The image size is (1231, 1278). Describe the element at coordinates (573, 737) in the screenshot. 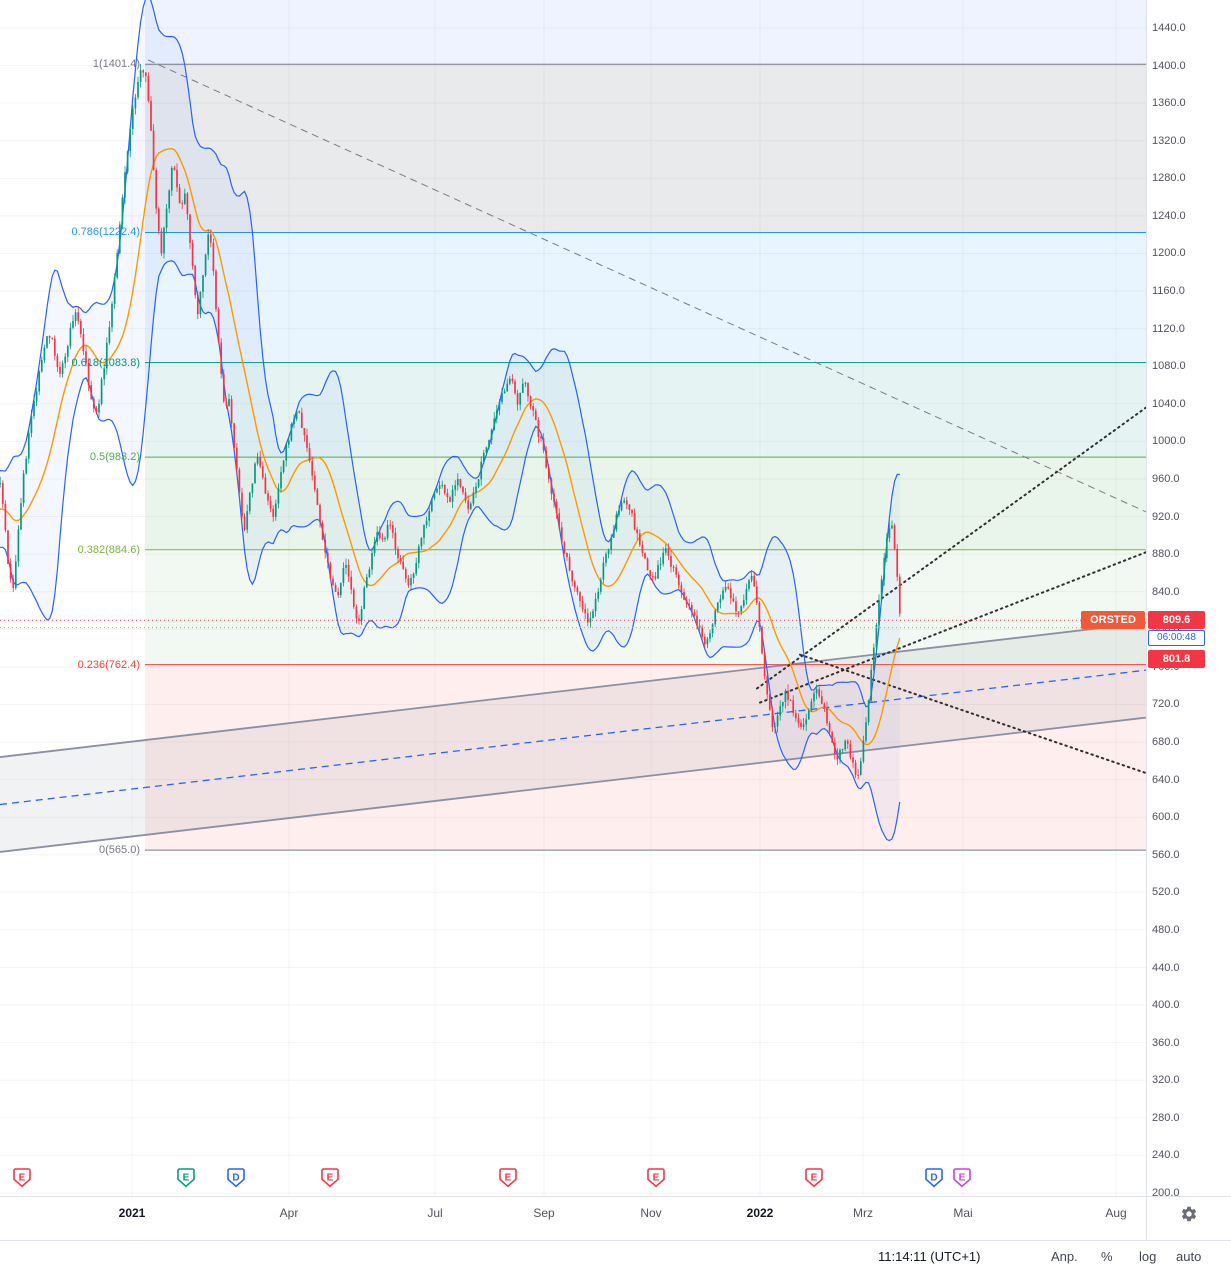

I see `channel-mid-line` at that location.